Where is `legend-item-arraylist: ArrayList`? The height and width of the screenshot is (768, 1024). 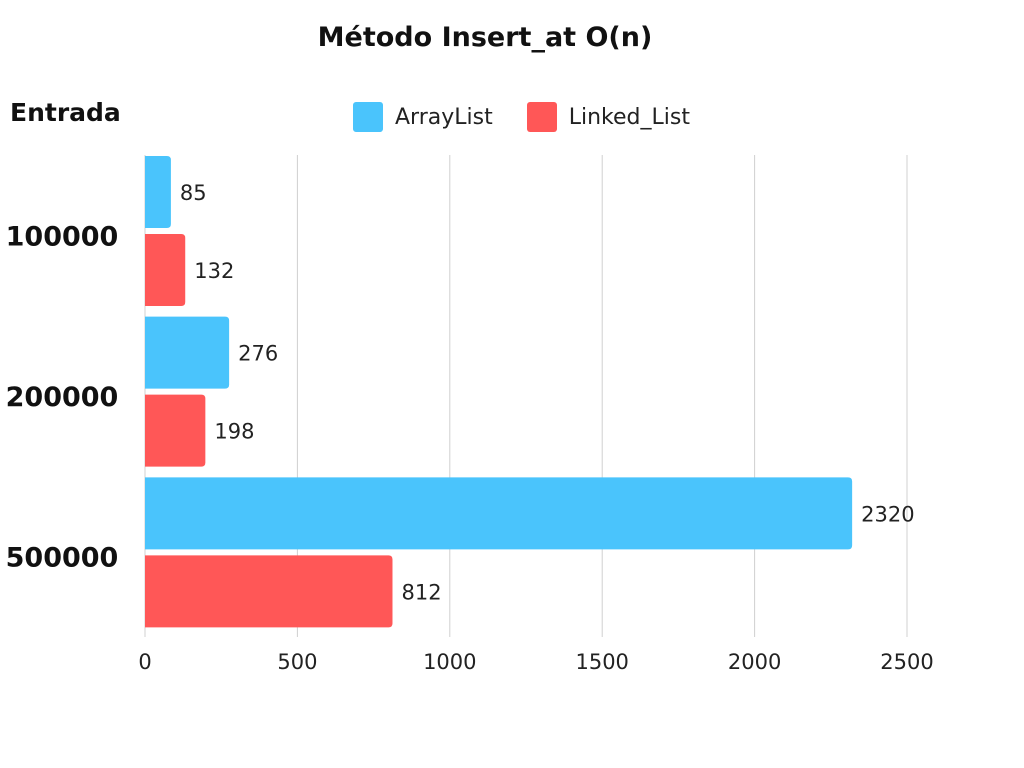 legend-item-arraylist: ArrayList is located at coordinates (423, 117).